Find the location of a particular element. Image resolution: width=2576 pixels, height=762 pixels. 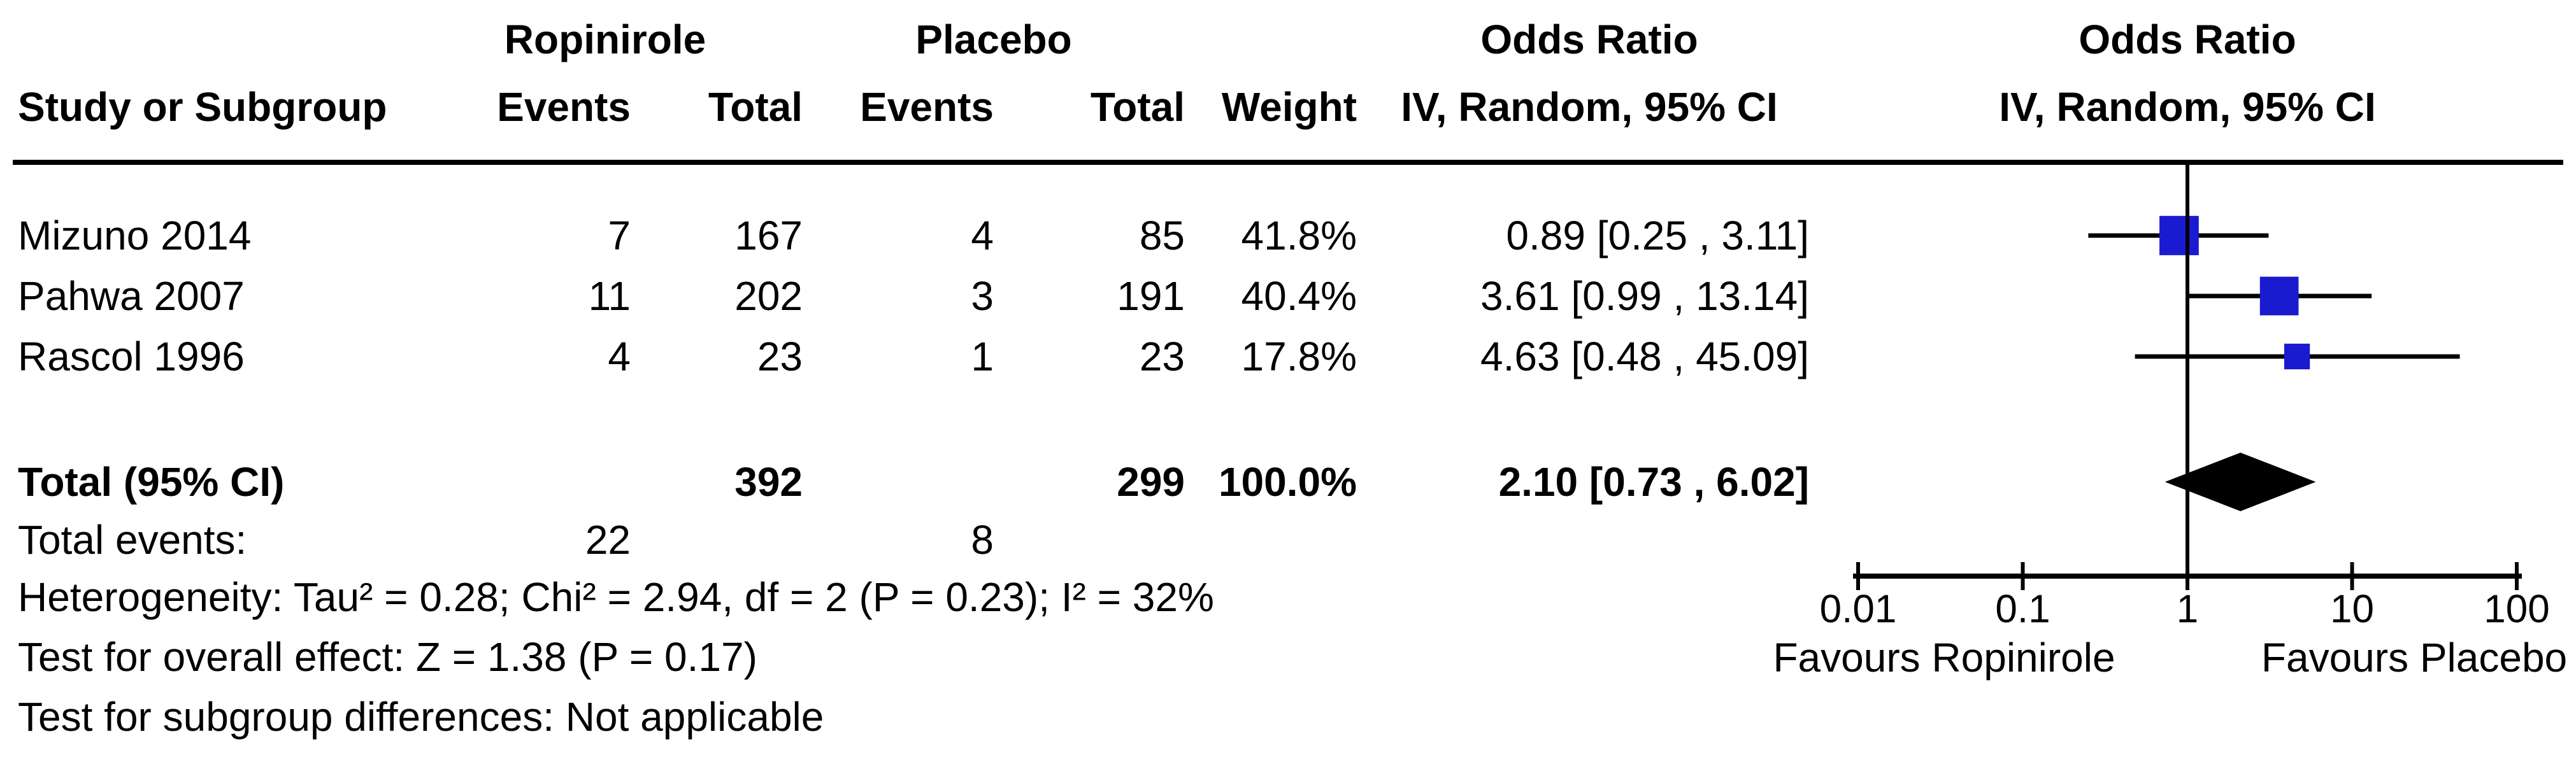

weight-column-header: Weight is located at coordinates (1289, 107).